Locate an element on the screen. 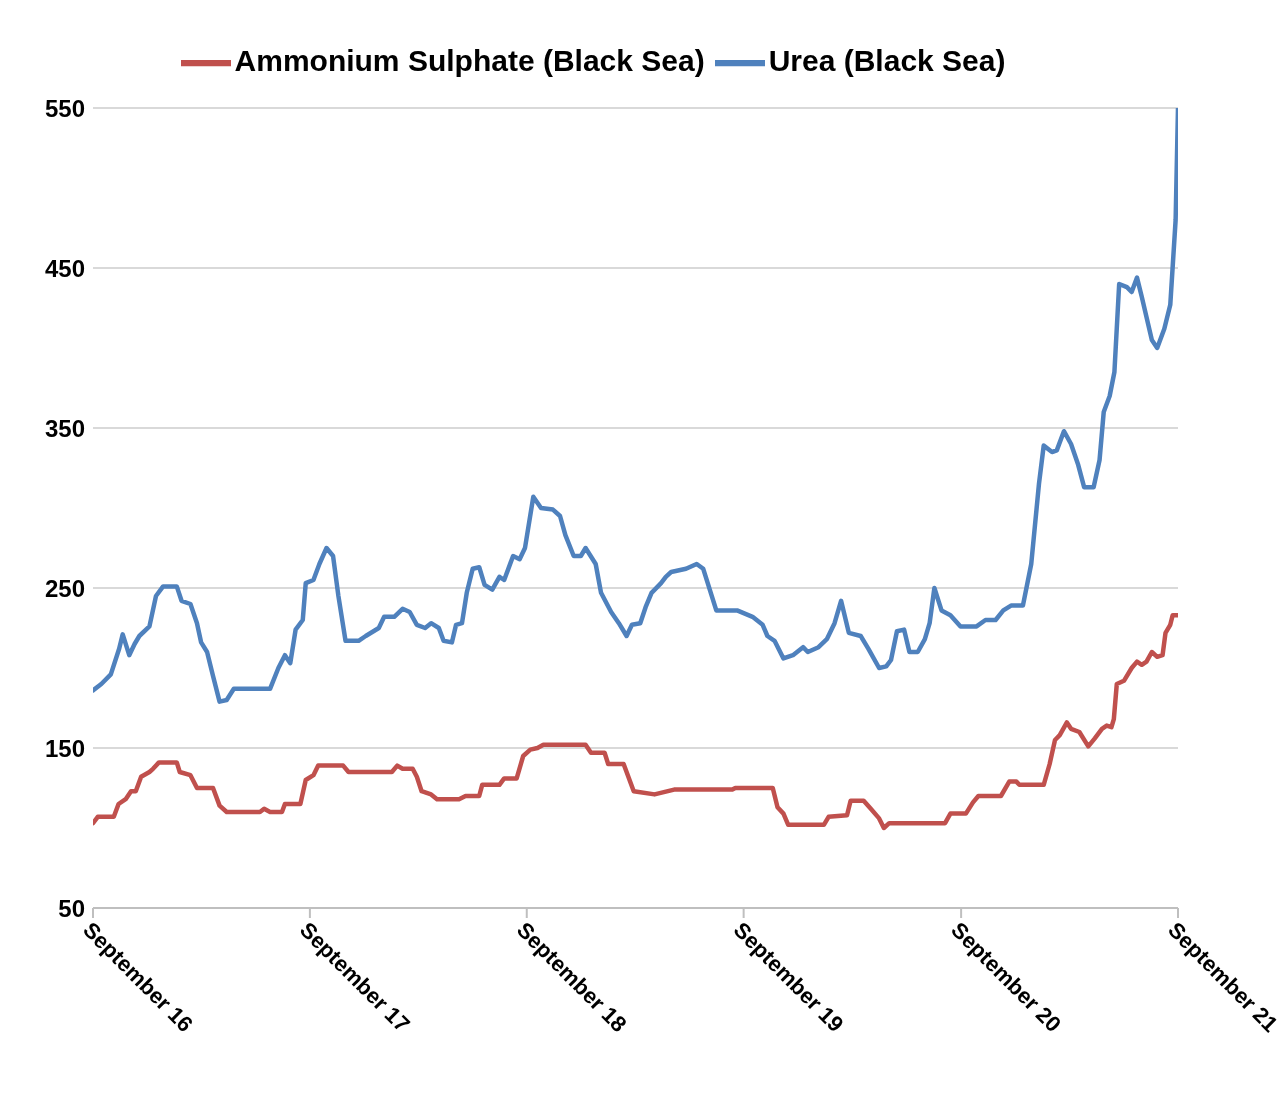 This screenshot has height=1104, width=1287. y-tick-label: 550 is located at coordinates (64, 108).